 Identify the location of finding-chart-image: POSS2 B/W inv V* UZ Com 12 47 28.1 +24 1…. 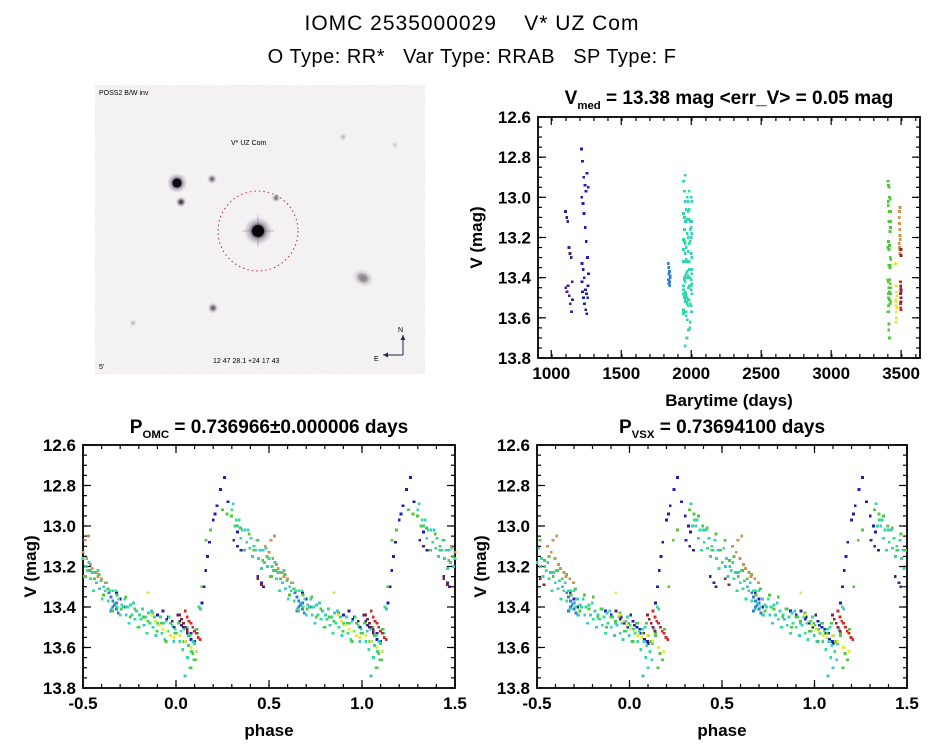
(260, 229).